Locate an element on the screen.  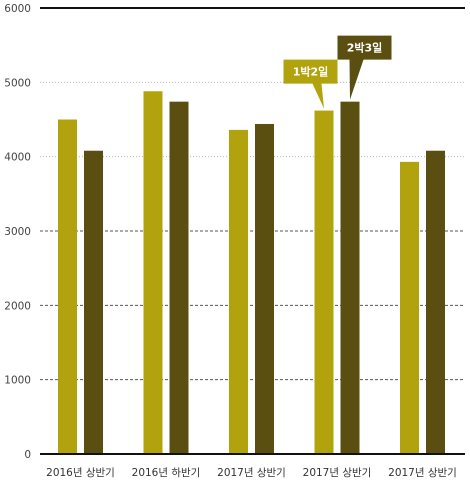
x-tick-label: 2016년 하반기 is located at coordinates (166, 472).